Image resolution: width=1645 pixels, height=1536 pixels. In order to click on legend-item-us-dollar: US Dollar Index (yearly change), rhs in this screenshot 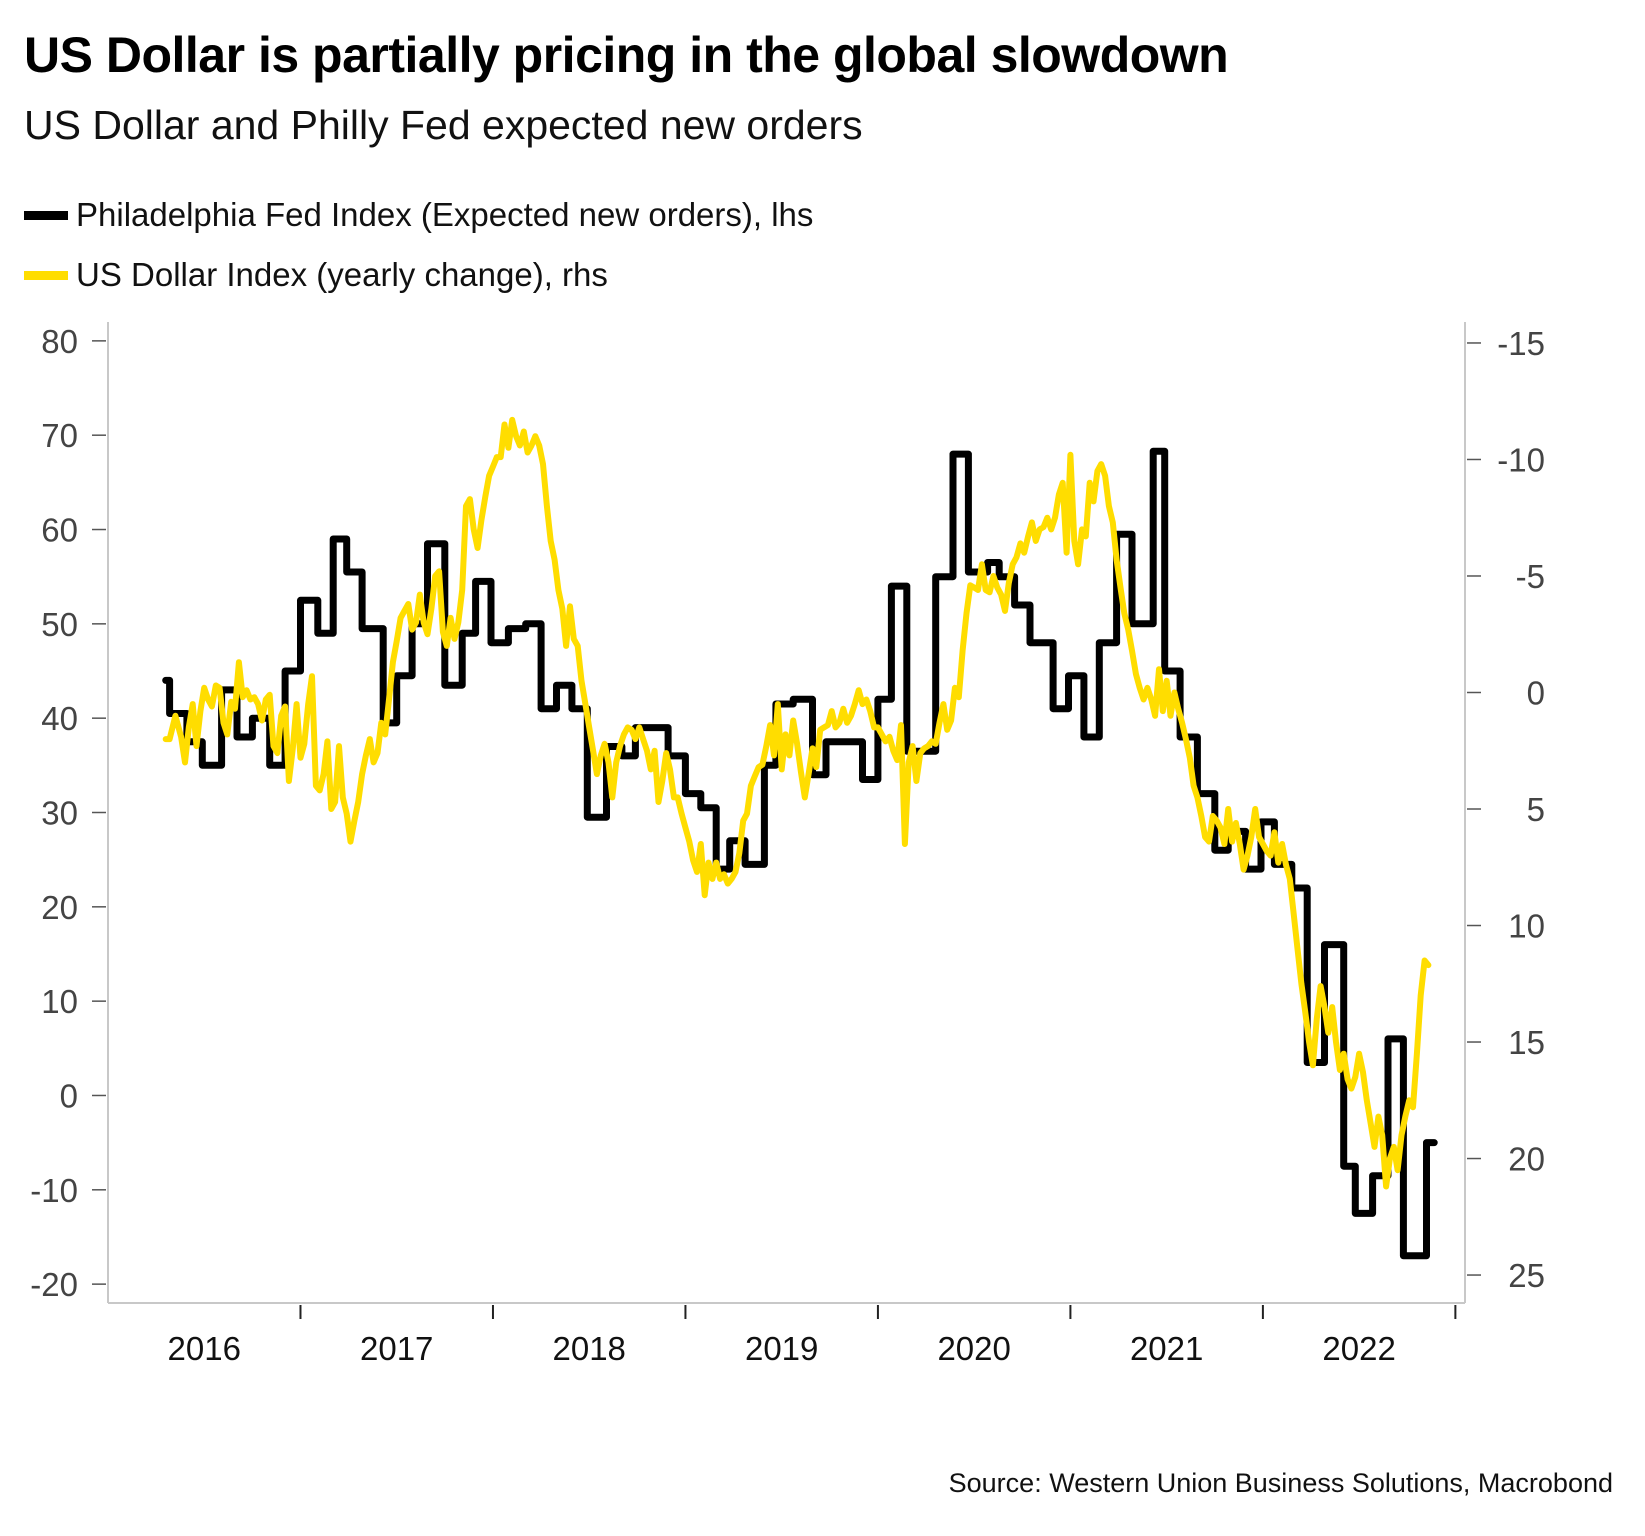, I will do `click(316, 275)`.